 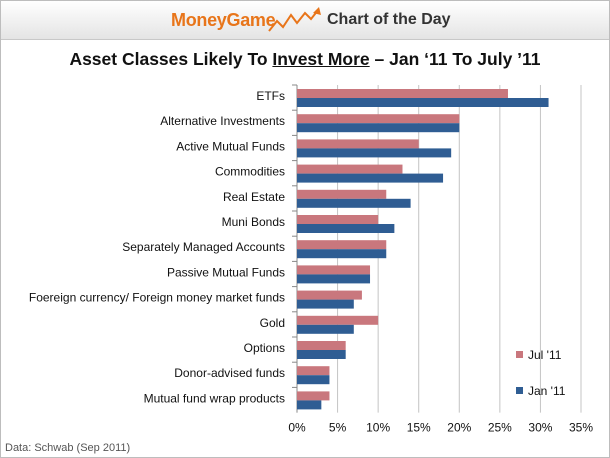 I want to click on category-label: Real Estate, so click(x=254, y=197).